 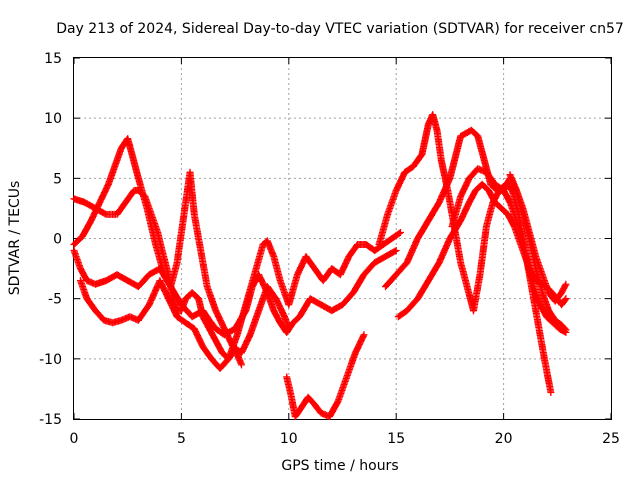 I want to click on x-axis-label: GPS time / hours, so click(x=339, y=466).